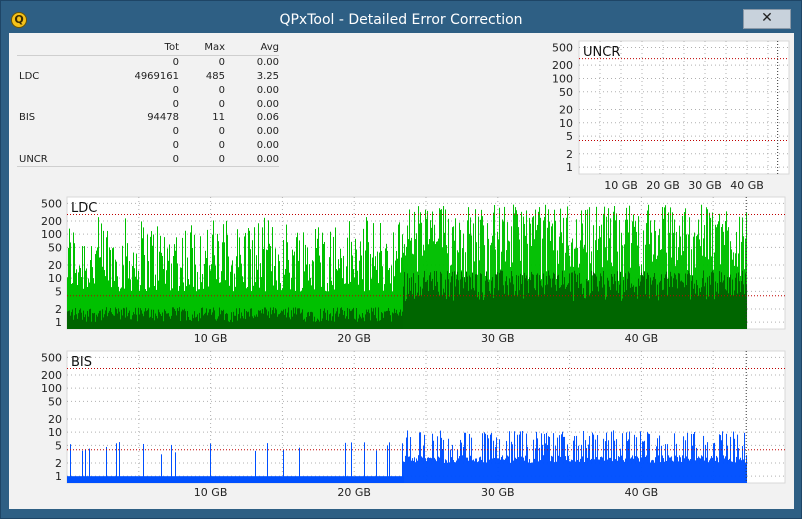 The image size is (802, 519). What do you see at coordinates (175, 90) in the screenshot?
I see `row-tot: 0` at bounding box center [175, 90].